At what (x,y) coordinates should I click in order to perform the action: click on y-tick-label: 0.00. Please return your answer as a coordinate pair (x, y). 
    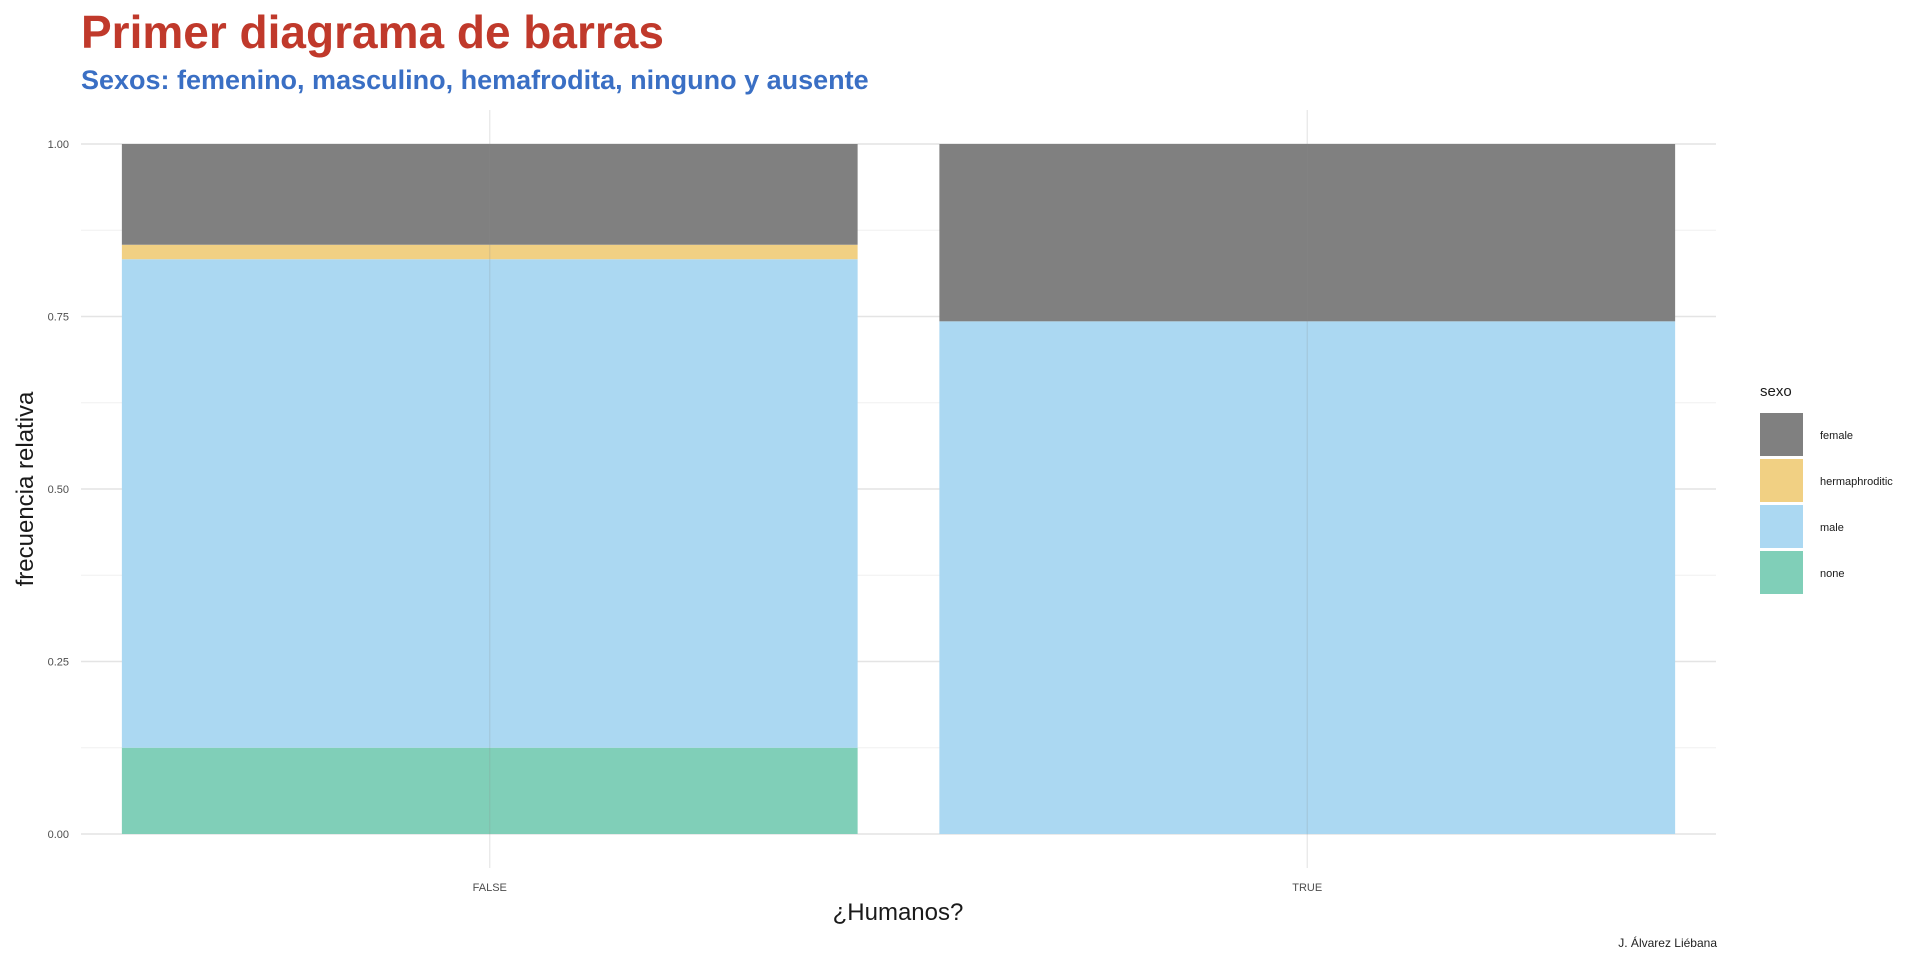
    Looking at the image, I should click on (58, 835).